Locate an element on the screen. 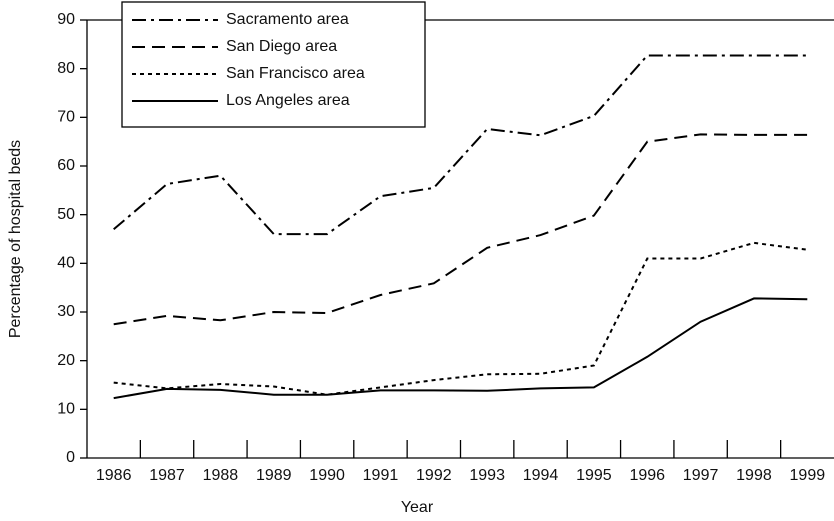 This screenshot has width=834, height=521. y-tick-label: 80 is located at coordinates (66, 68).